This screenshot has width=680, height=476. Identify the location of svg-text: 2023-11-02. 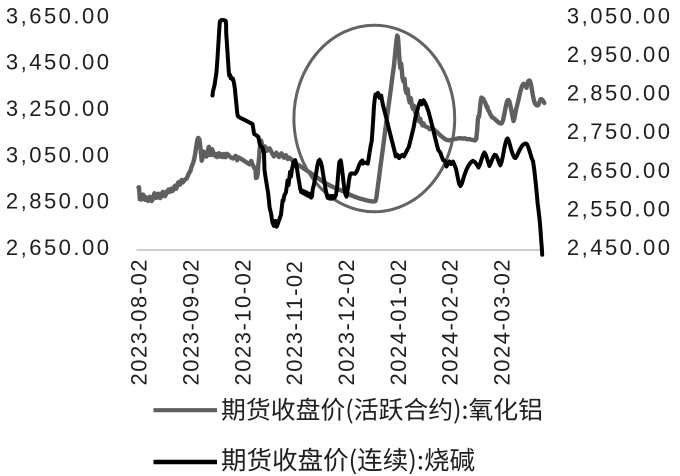
(294, 323).